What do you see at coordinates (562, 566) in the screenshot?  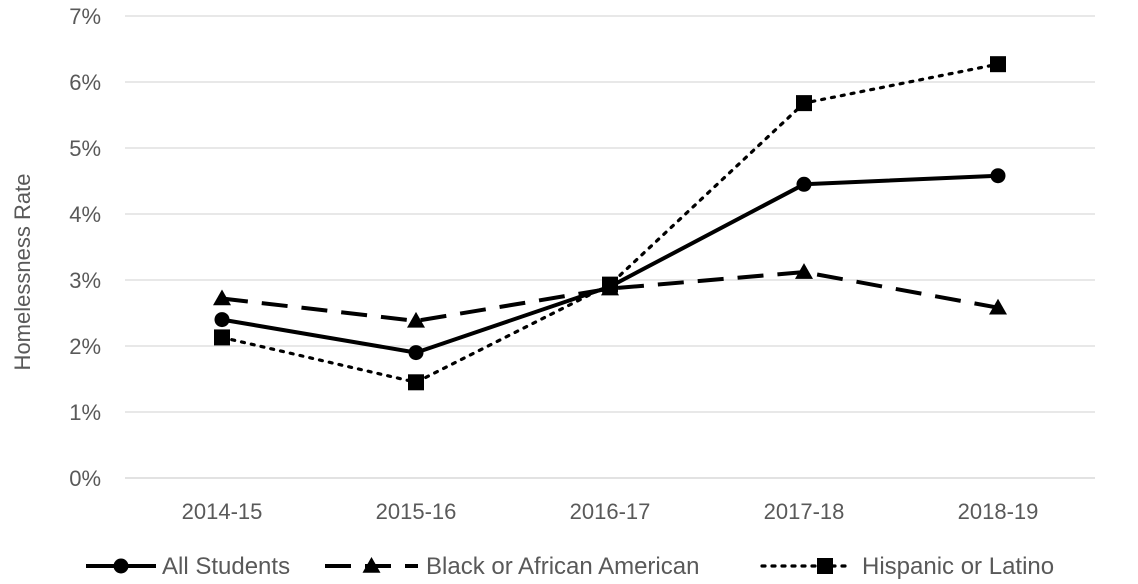 I see `legend-label: Black or African American` at bounding box center [562, 566].